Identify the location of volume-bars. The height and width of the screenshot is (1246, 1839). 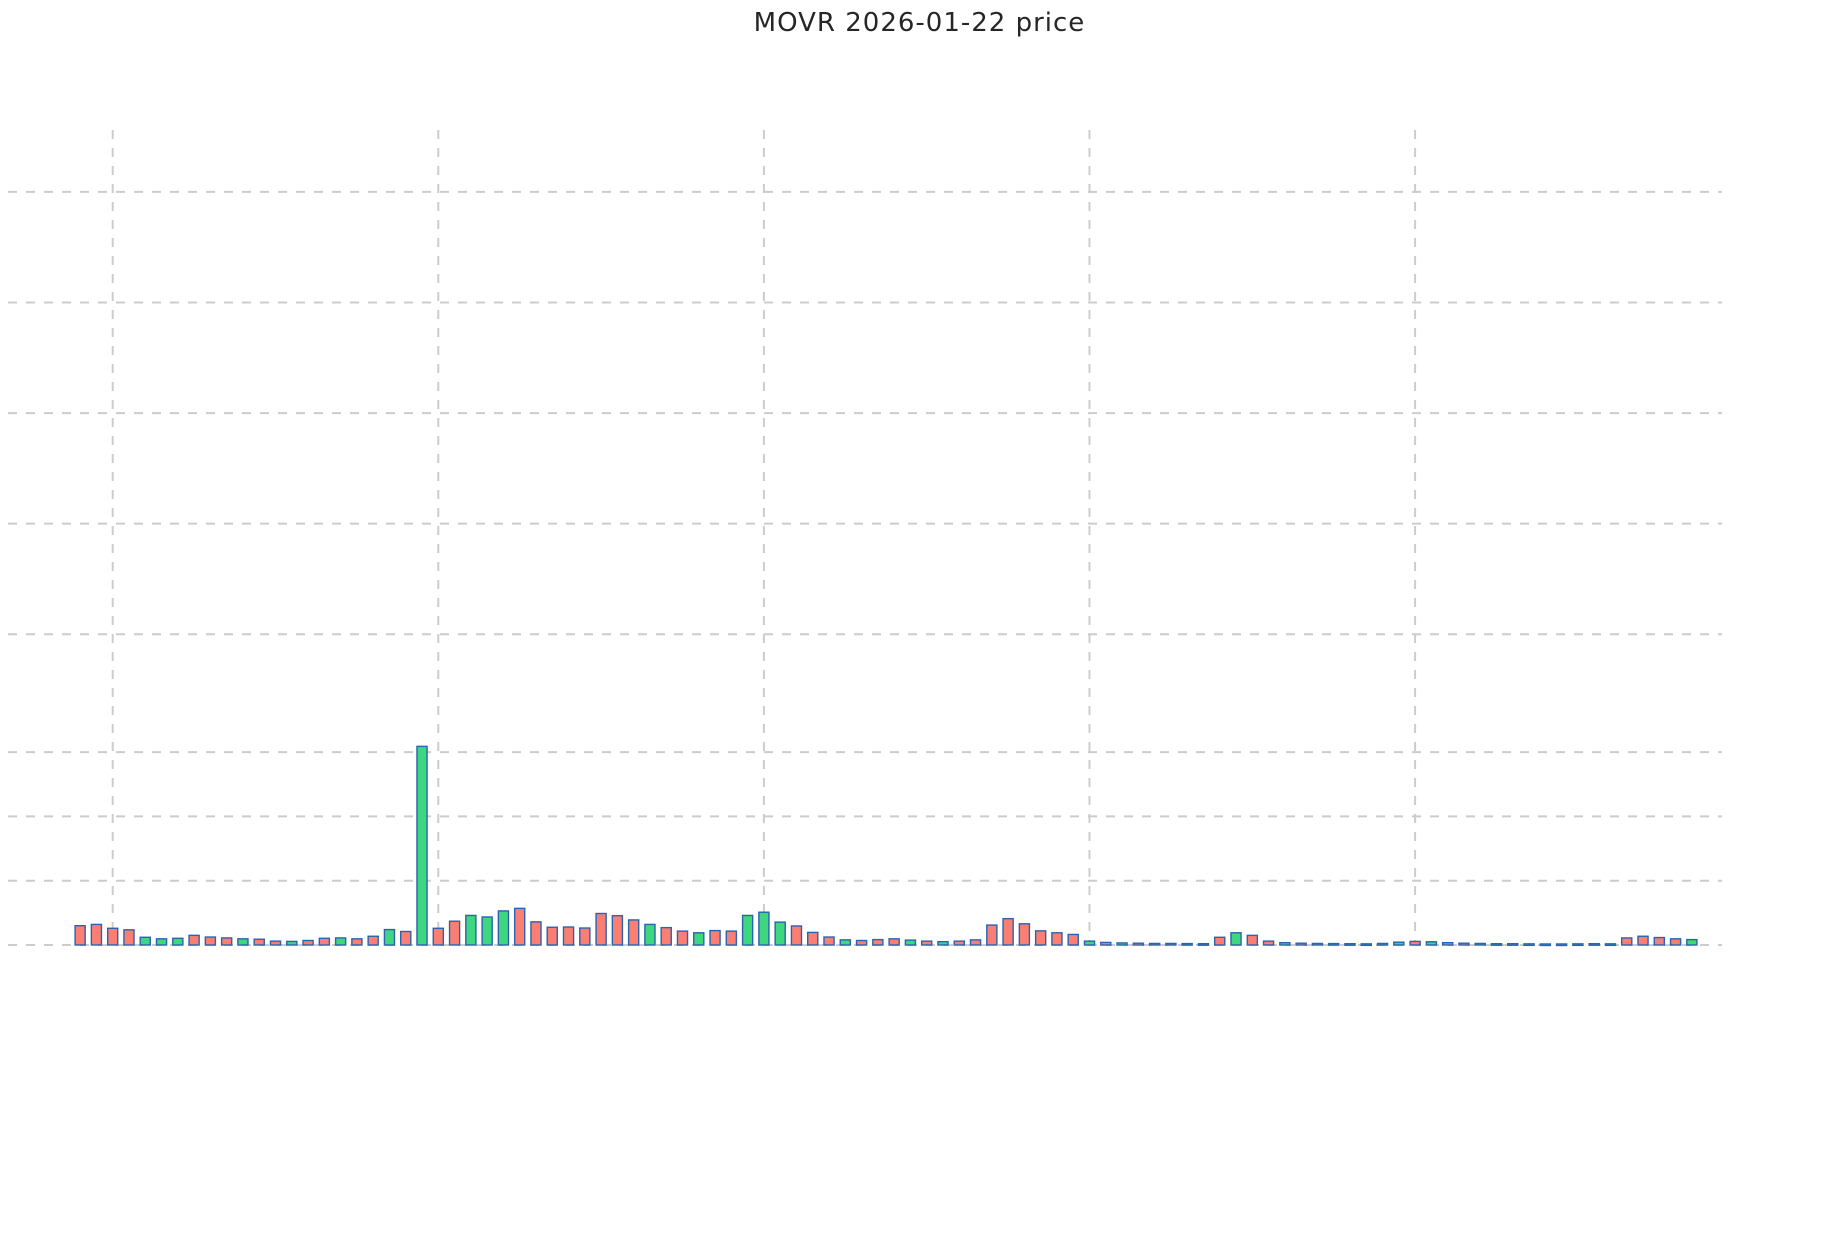
(886, 846).